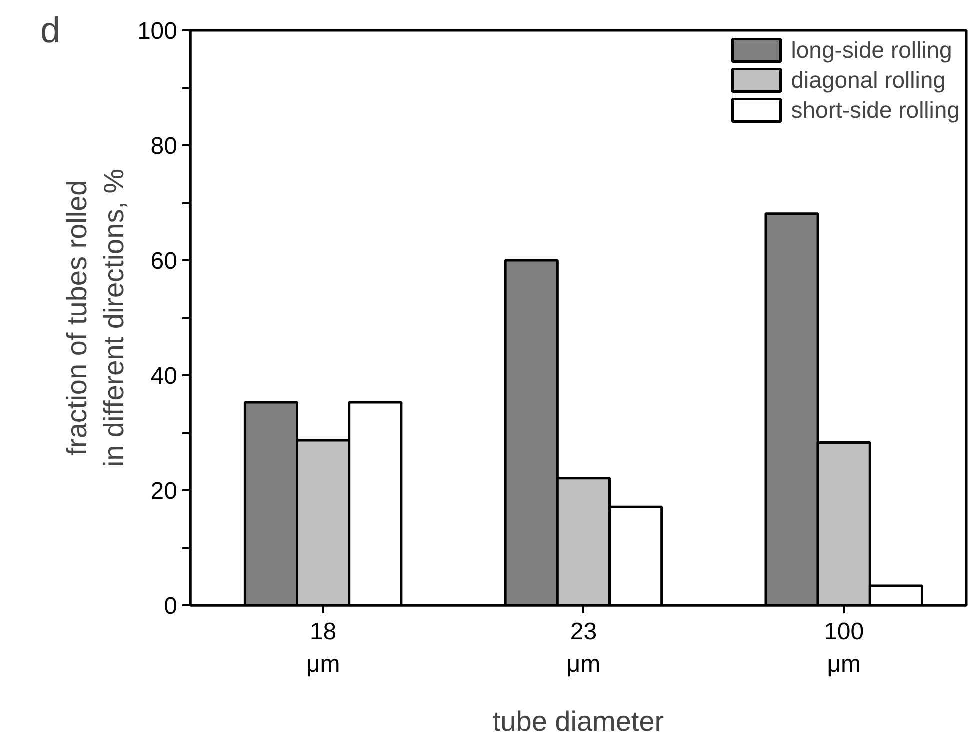  Describe the element at coordinates (871, 50) in the screenshot. I see `legend-label: long-side rolling` at that location.